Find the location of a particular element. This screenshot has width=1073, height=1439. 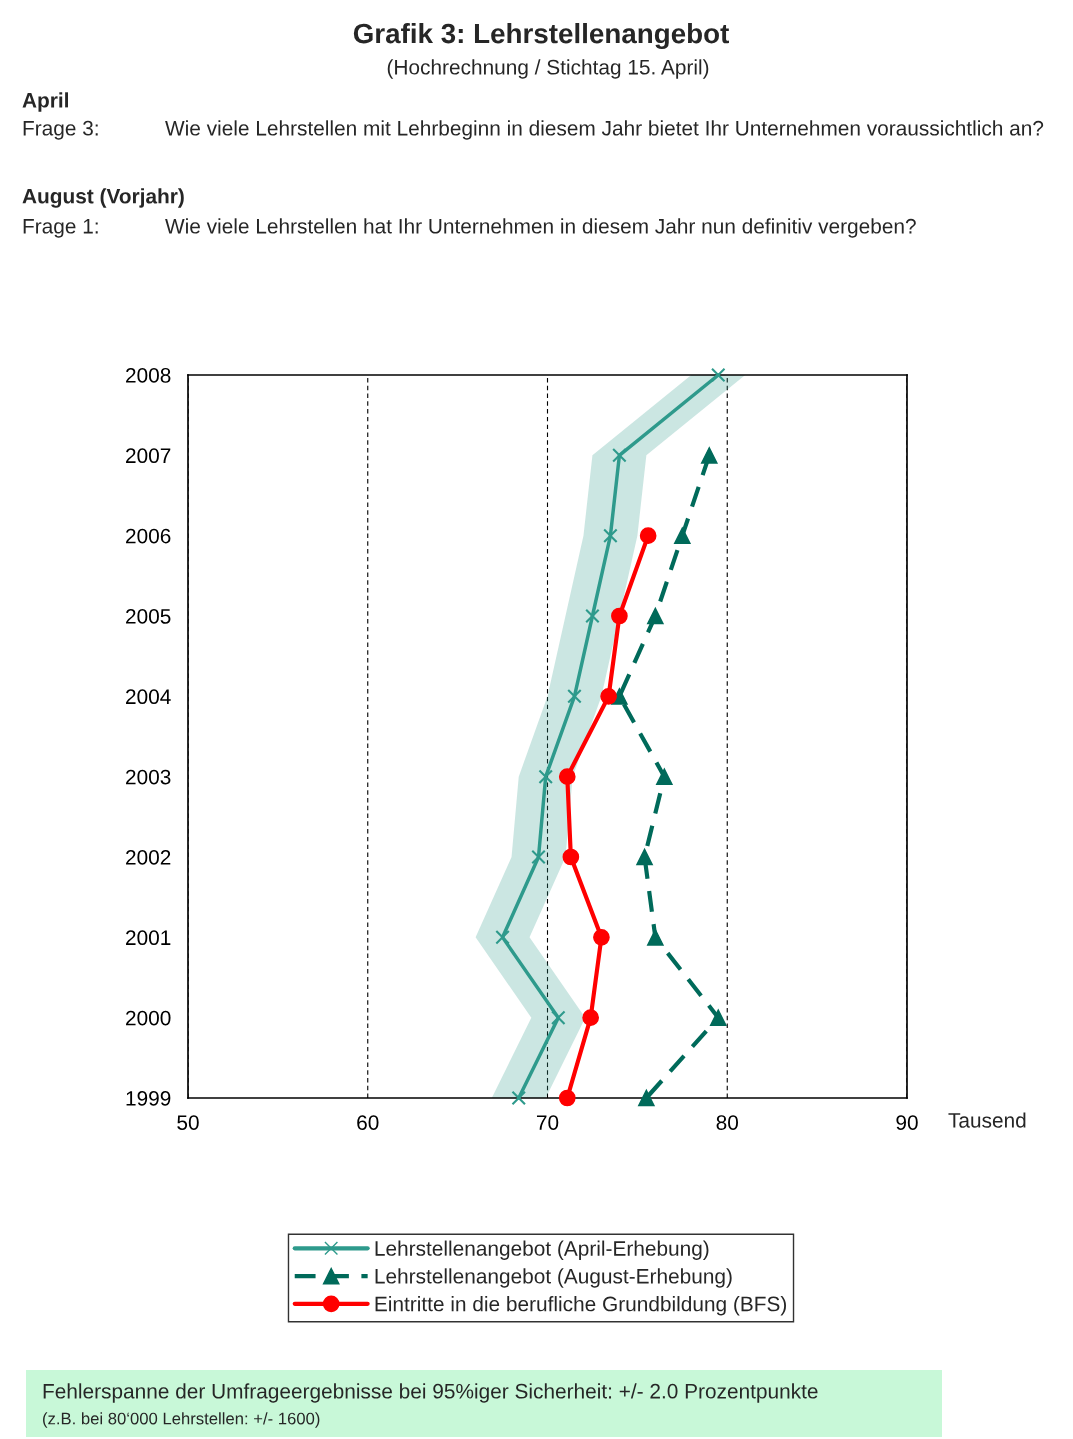

text: Wie viele Lehrstellen mit Lehrbeginn in diesem Jahr bietet Ihr Unternehmen voraussichtlich an? is located at coordinates (604, 130).